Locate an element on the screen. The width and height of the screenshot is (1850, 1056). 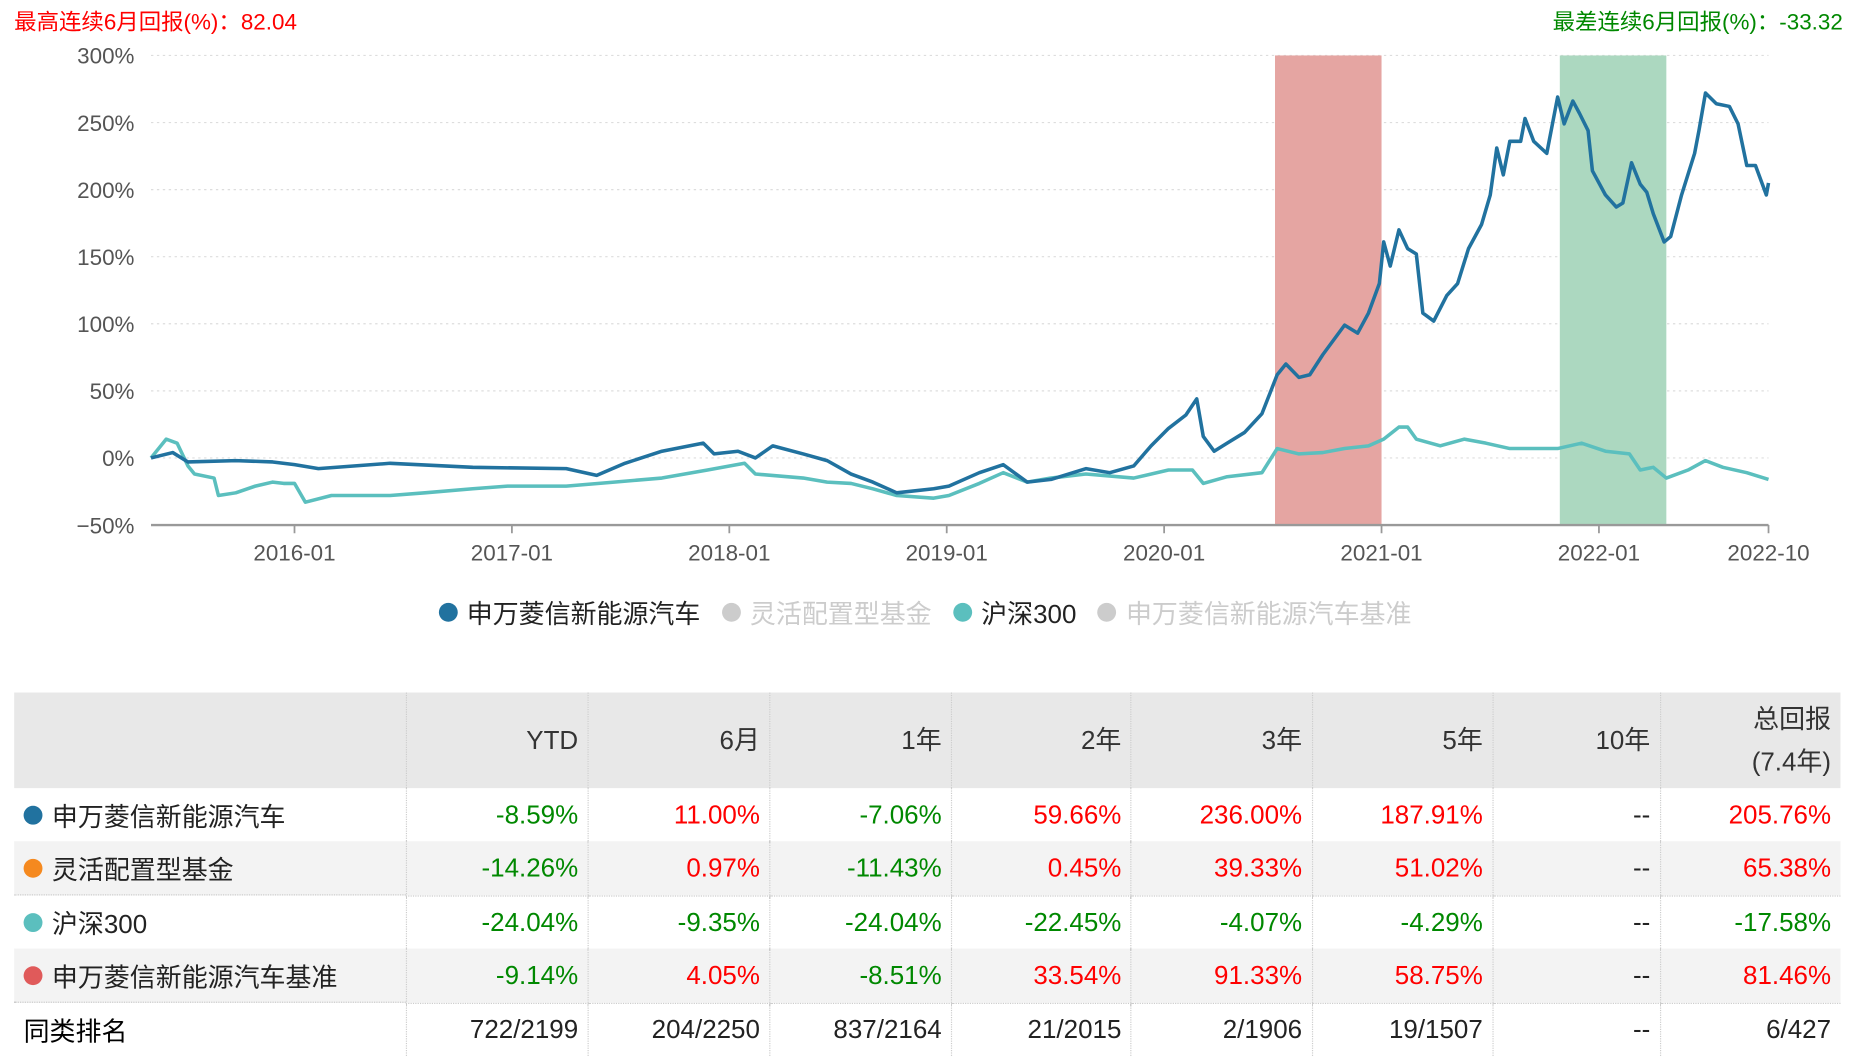
x-tick-label: 2020-01 is located at coordinates (1164, 552).